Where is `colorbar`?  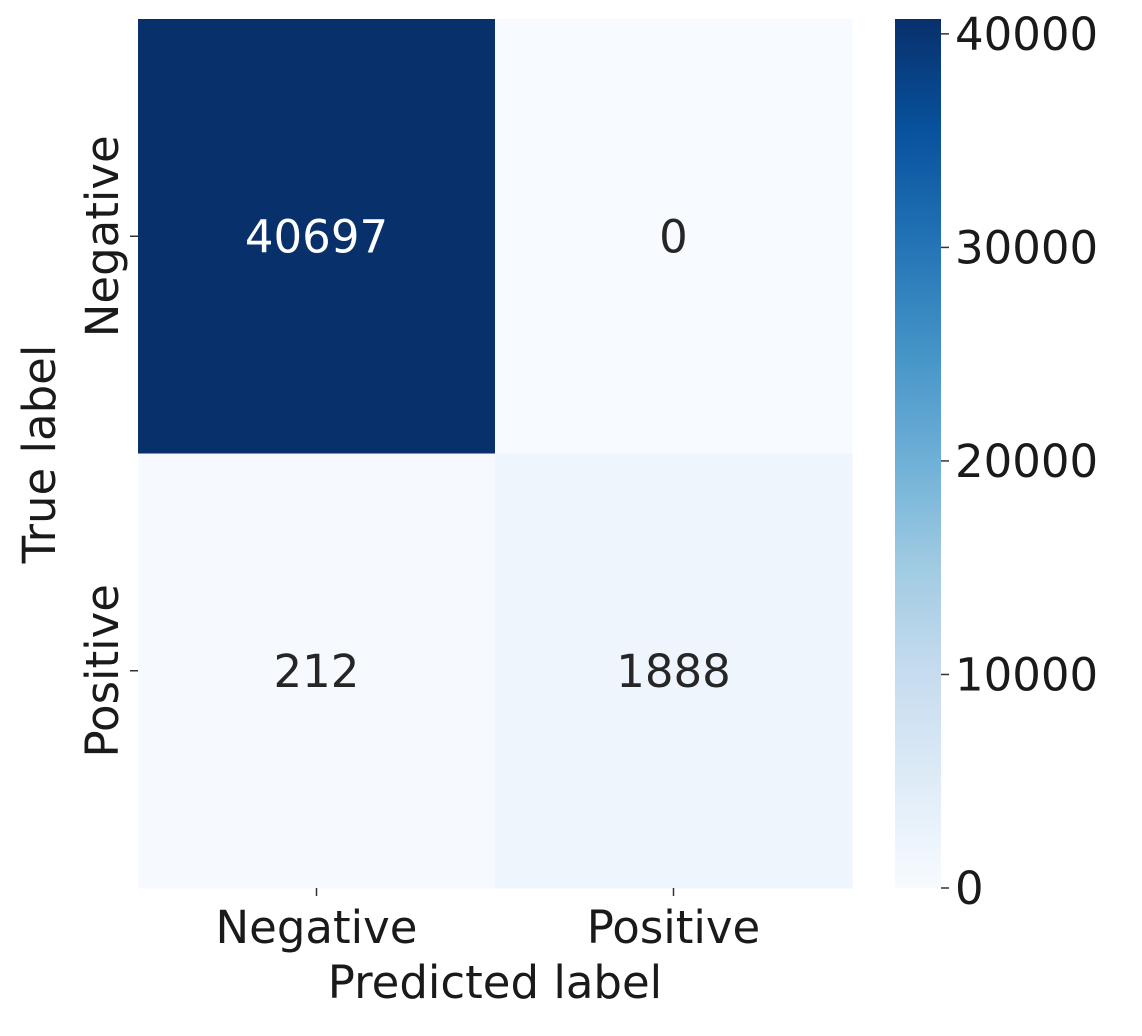 colorbar is located at coordinates (918, 453).